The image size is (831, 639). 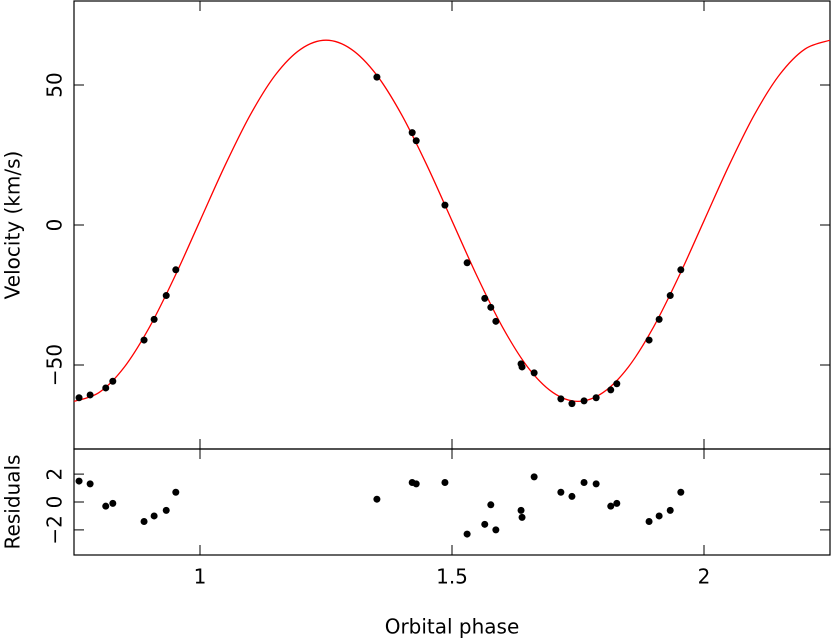 What do you see at coordinates (452, 627) in the screenshot?
I see `x-axis-label: Orbital phase` at bounding box center [452, 627].